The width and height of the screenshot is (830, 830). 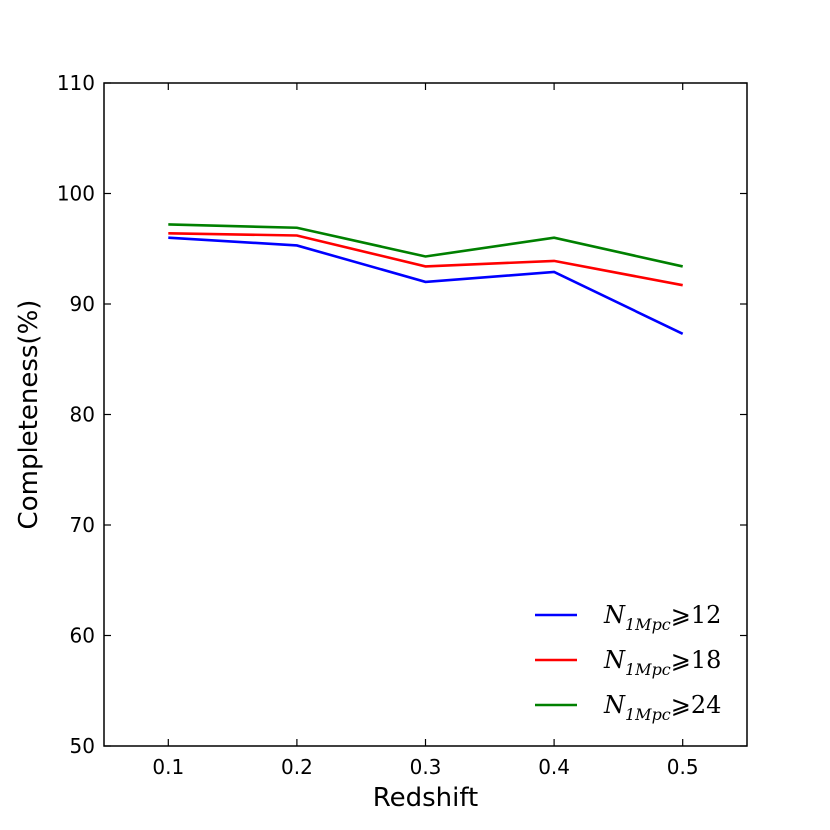 I want to click on legend-label: N1Mpc⩾18, so click(x=662, y=662).